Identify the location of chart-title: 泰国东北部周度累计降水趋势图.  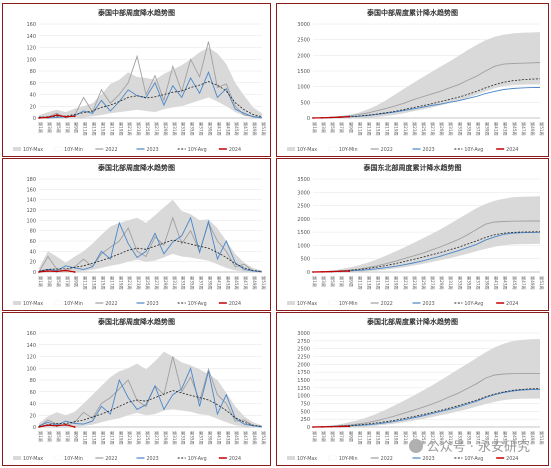
(412, 168).